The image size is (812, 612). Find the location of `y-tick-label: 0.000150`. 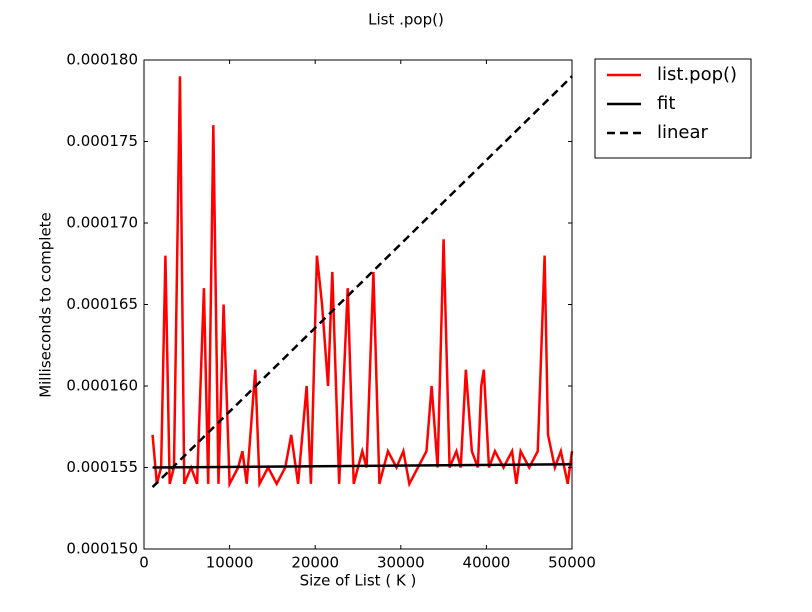

y-tick-label: 0.000150 is located at coordinates (102, 549).